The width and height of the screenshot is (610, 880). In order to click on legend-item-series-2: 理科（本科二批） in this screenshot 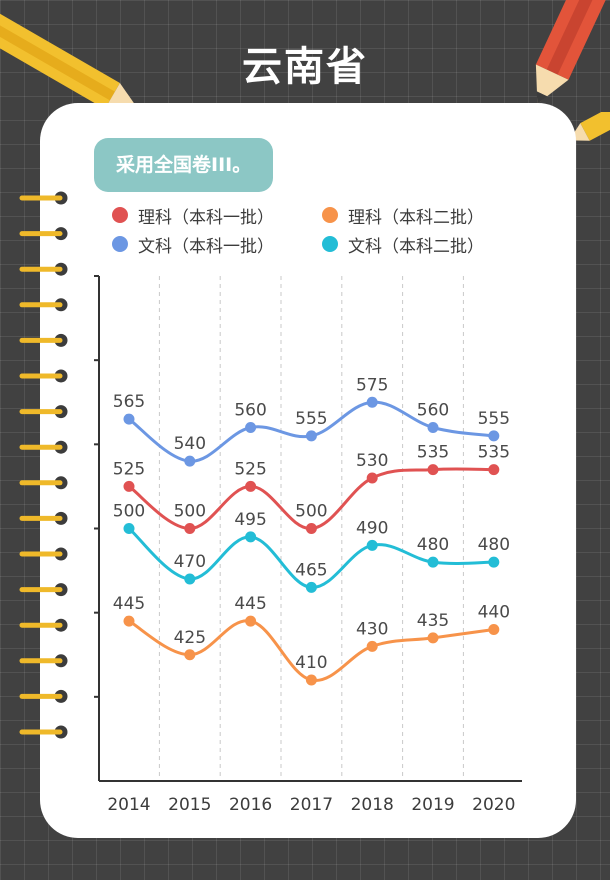, I will do `click(403, 215)`.